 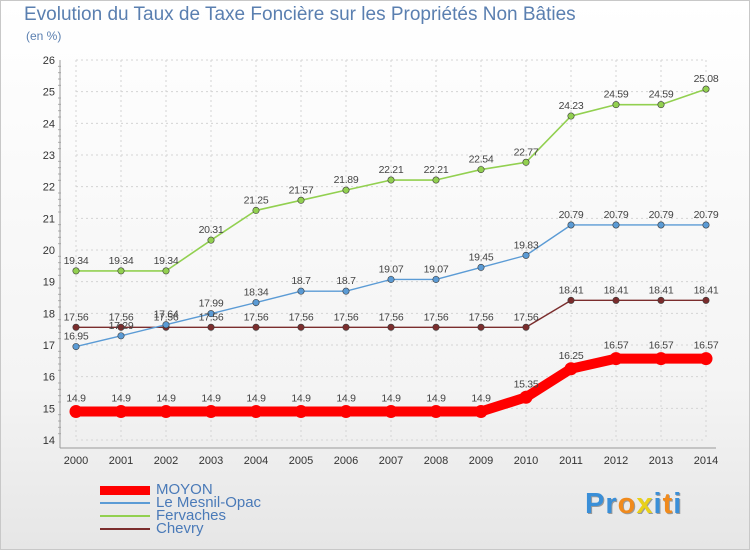 What do you see at coordinates (661, 461) in the screenshot?
I see `x-tick-label: 2013` at bounding box center [661, 461].